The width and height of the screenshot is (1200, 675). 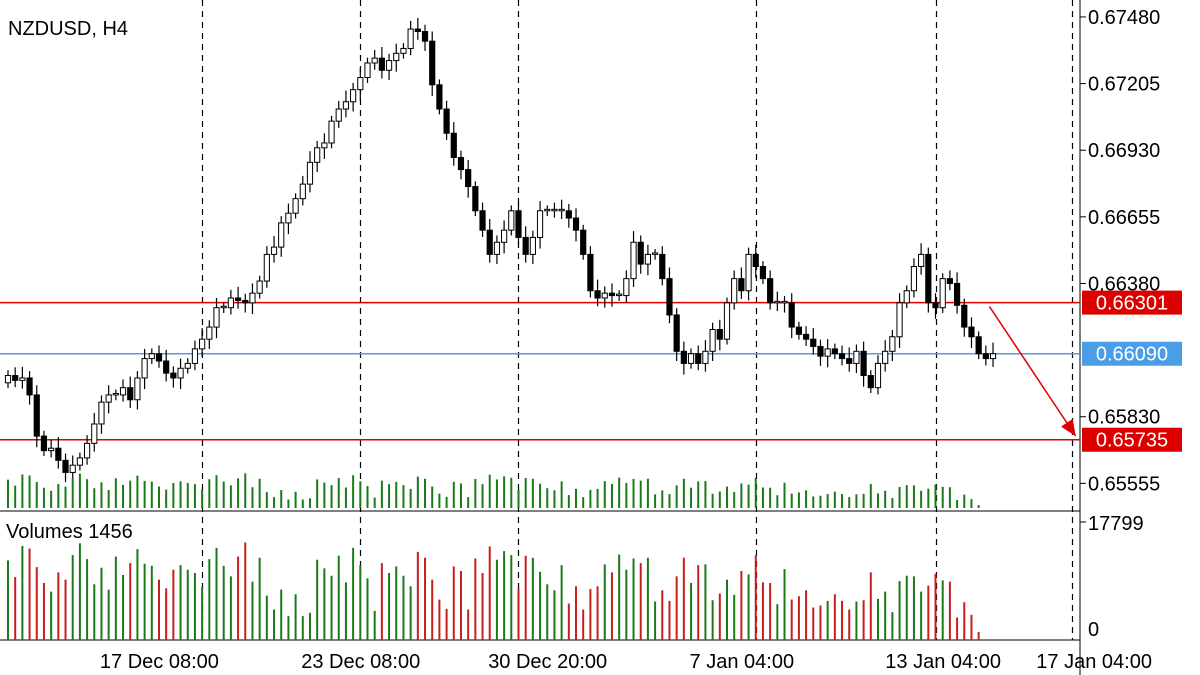 I want to click on price-tick-label: 0.65555, so click(x=1124, y=484).